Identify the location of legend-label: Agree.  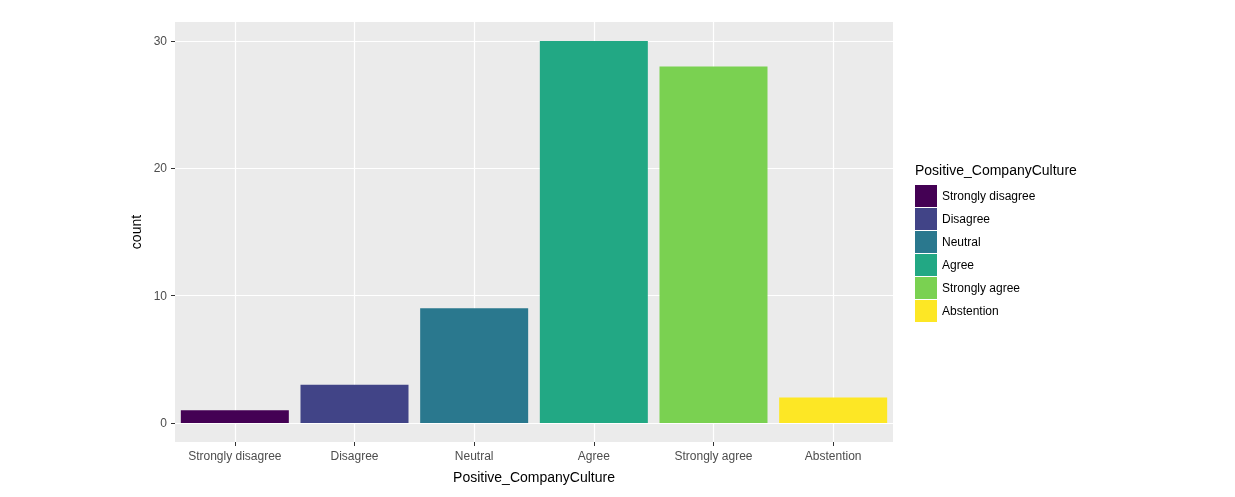
(958, 265).